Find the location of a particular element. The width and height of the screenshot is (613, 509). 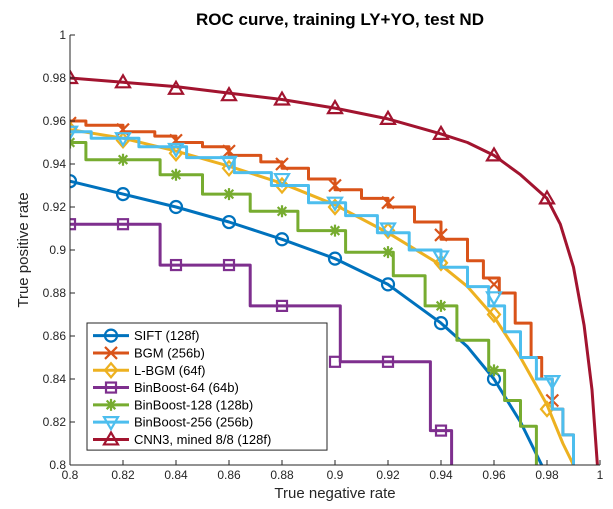

y-tick-label-6: 0.92 is located at coordinates (55, 207).